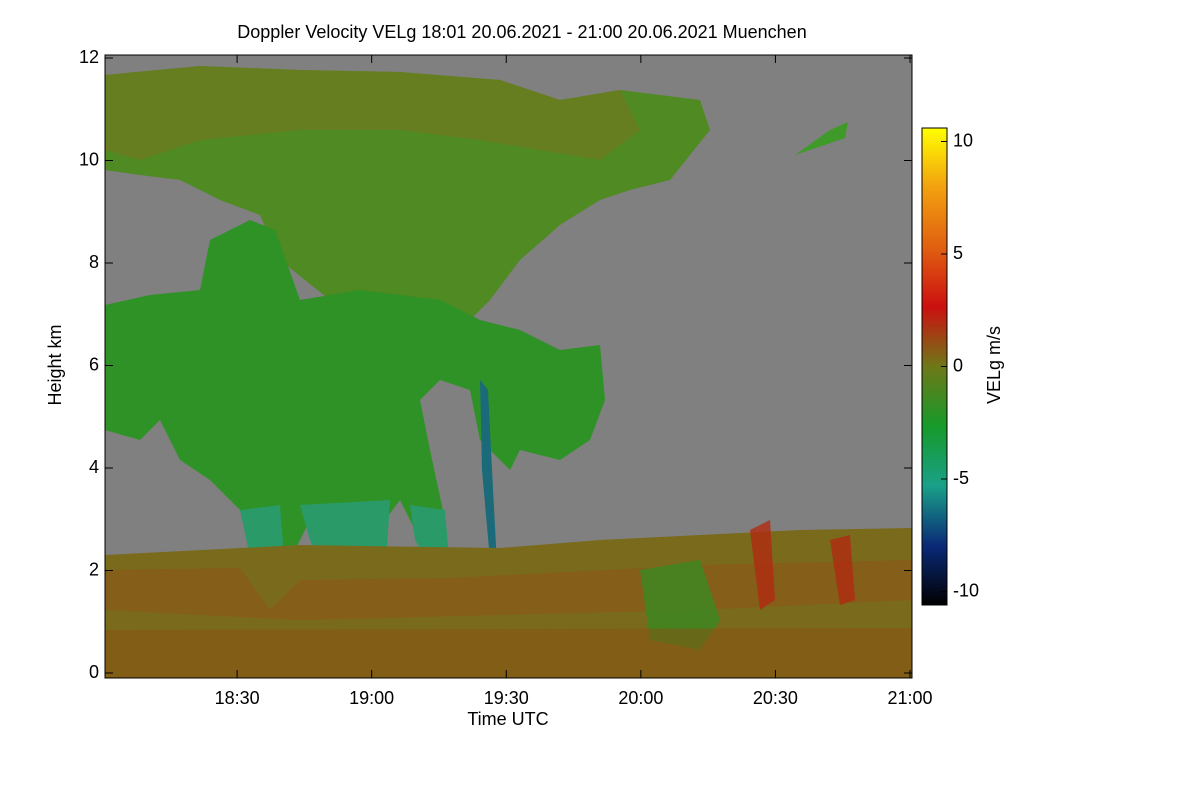 Image resolution: width=1200 pixels, height=805 pixels. Describe the element at coordinates (371, 698) in the screenshot. I see `x-tick-label: 19:00` at that location.